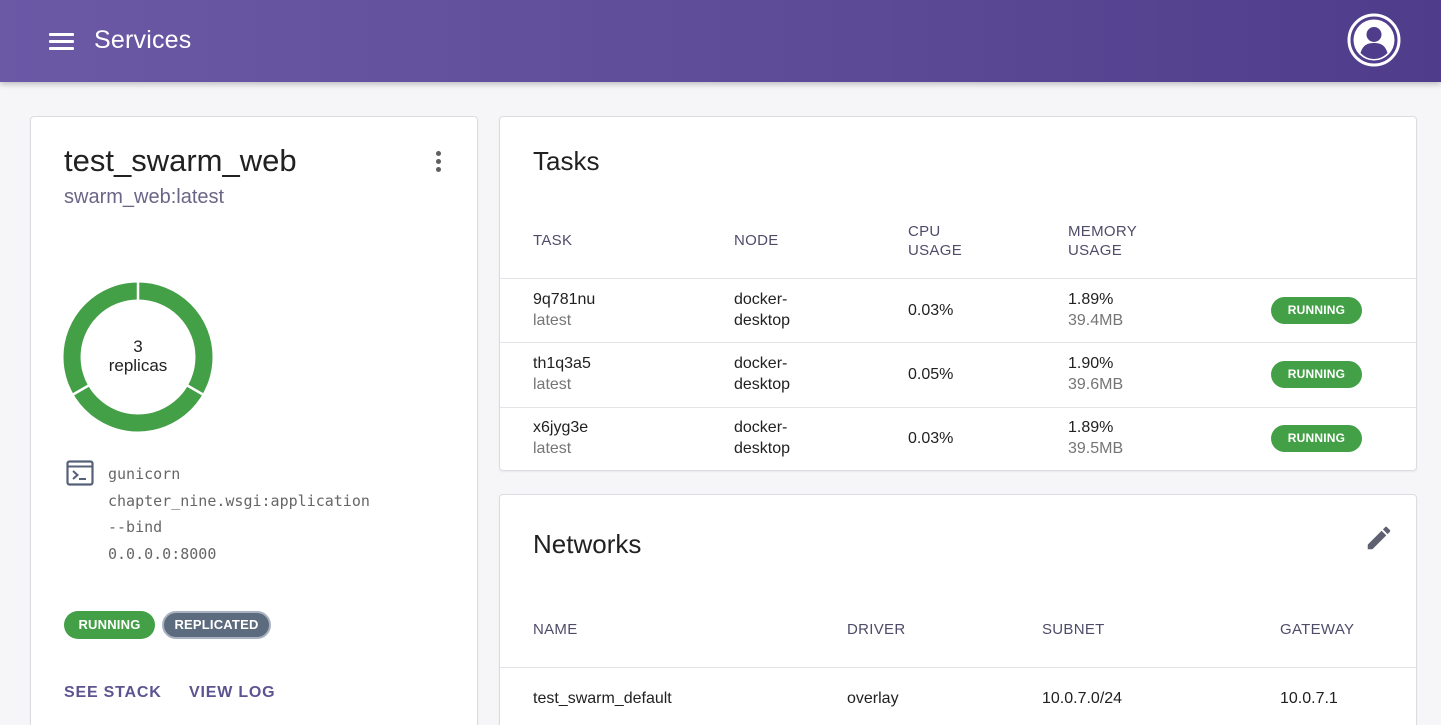  I want to click on column-header-name: NAME, so click(555, 629).